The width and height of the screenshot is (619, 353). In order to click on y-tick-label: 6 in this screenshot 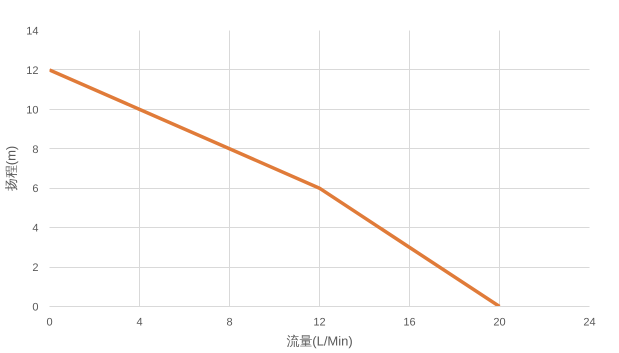, I will do `click(35, 189)`.